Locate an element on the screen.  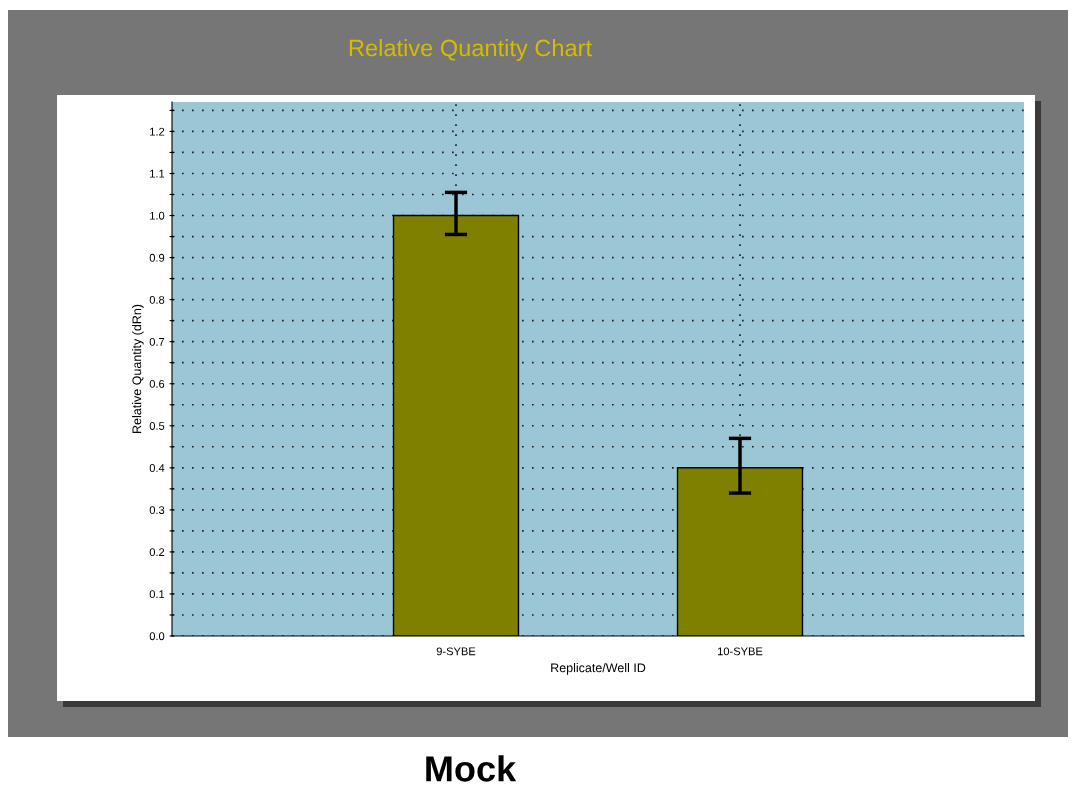
chart-title: Relative Quantity Chart is located at coordinates (470, 50).